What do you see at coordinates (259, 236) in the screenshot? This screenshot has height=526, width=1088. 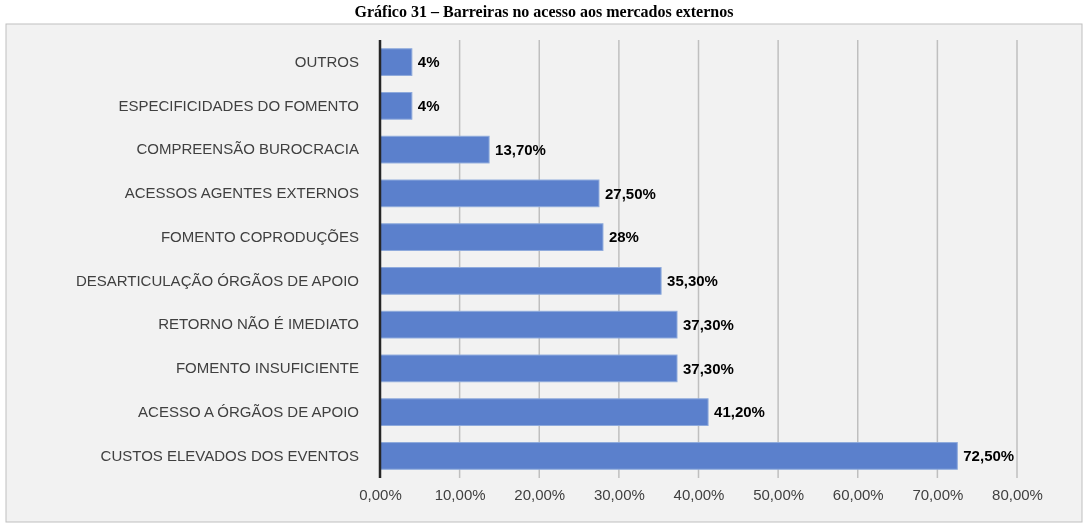 I see `y-tick-label: FOMENTO COPRODUÇÕES` at bounding box center [259, 236].